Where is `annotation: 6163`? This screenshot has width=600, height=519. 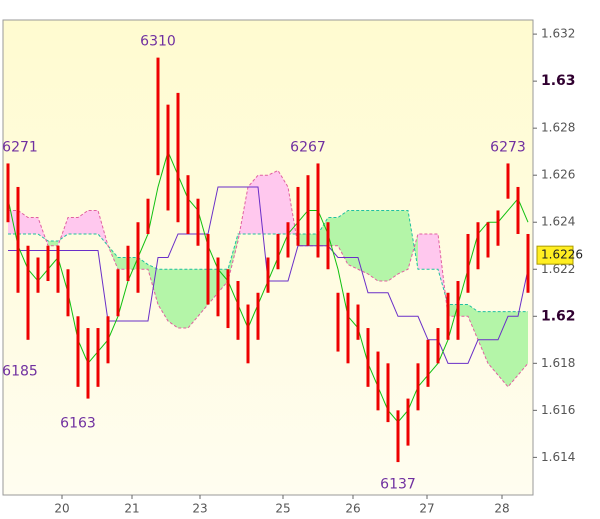
annotation: 6163 is located at coordinates (78, 423).